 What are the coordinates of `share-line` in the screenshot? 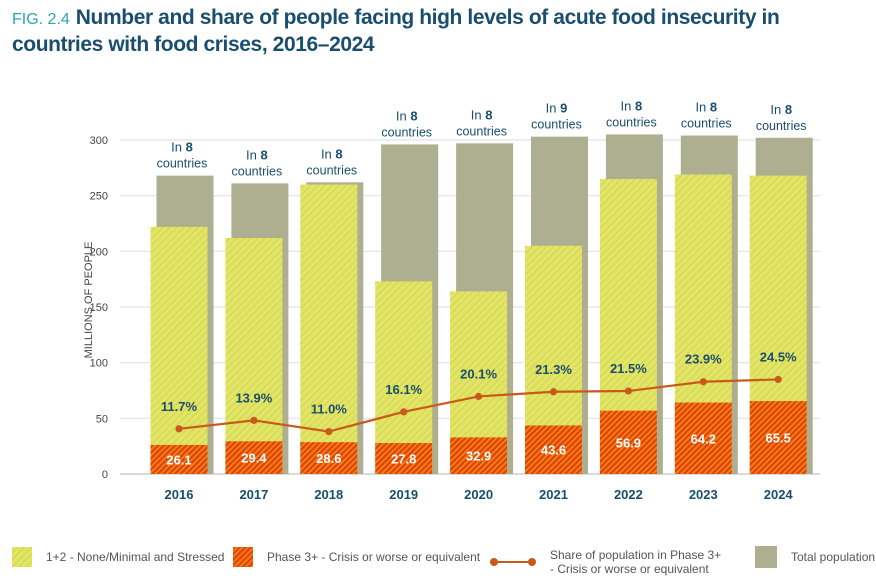 It's located at (478, 405).